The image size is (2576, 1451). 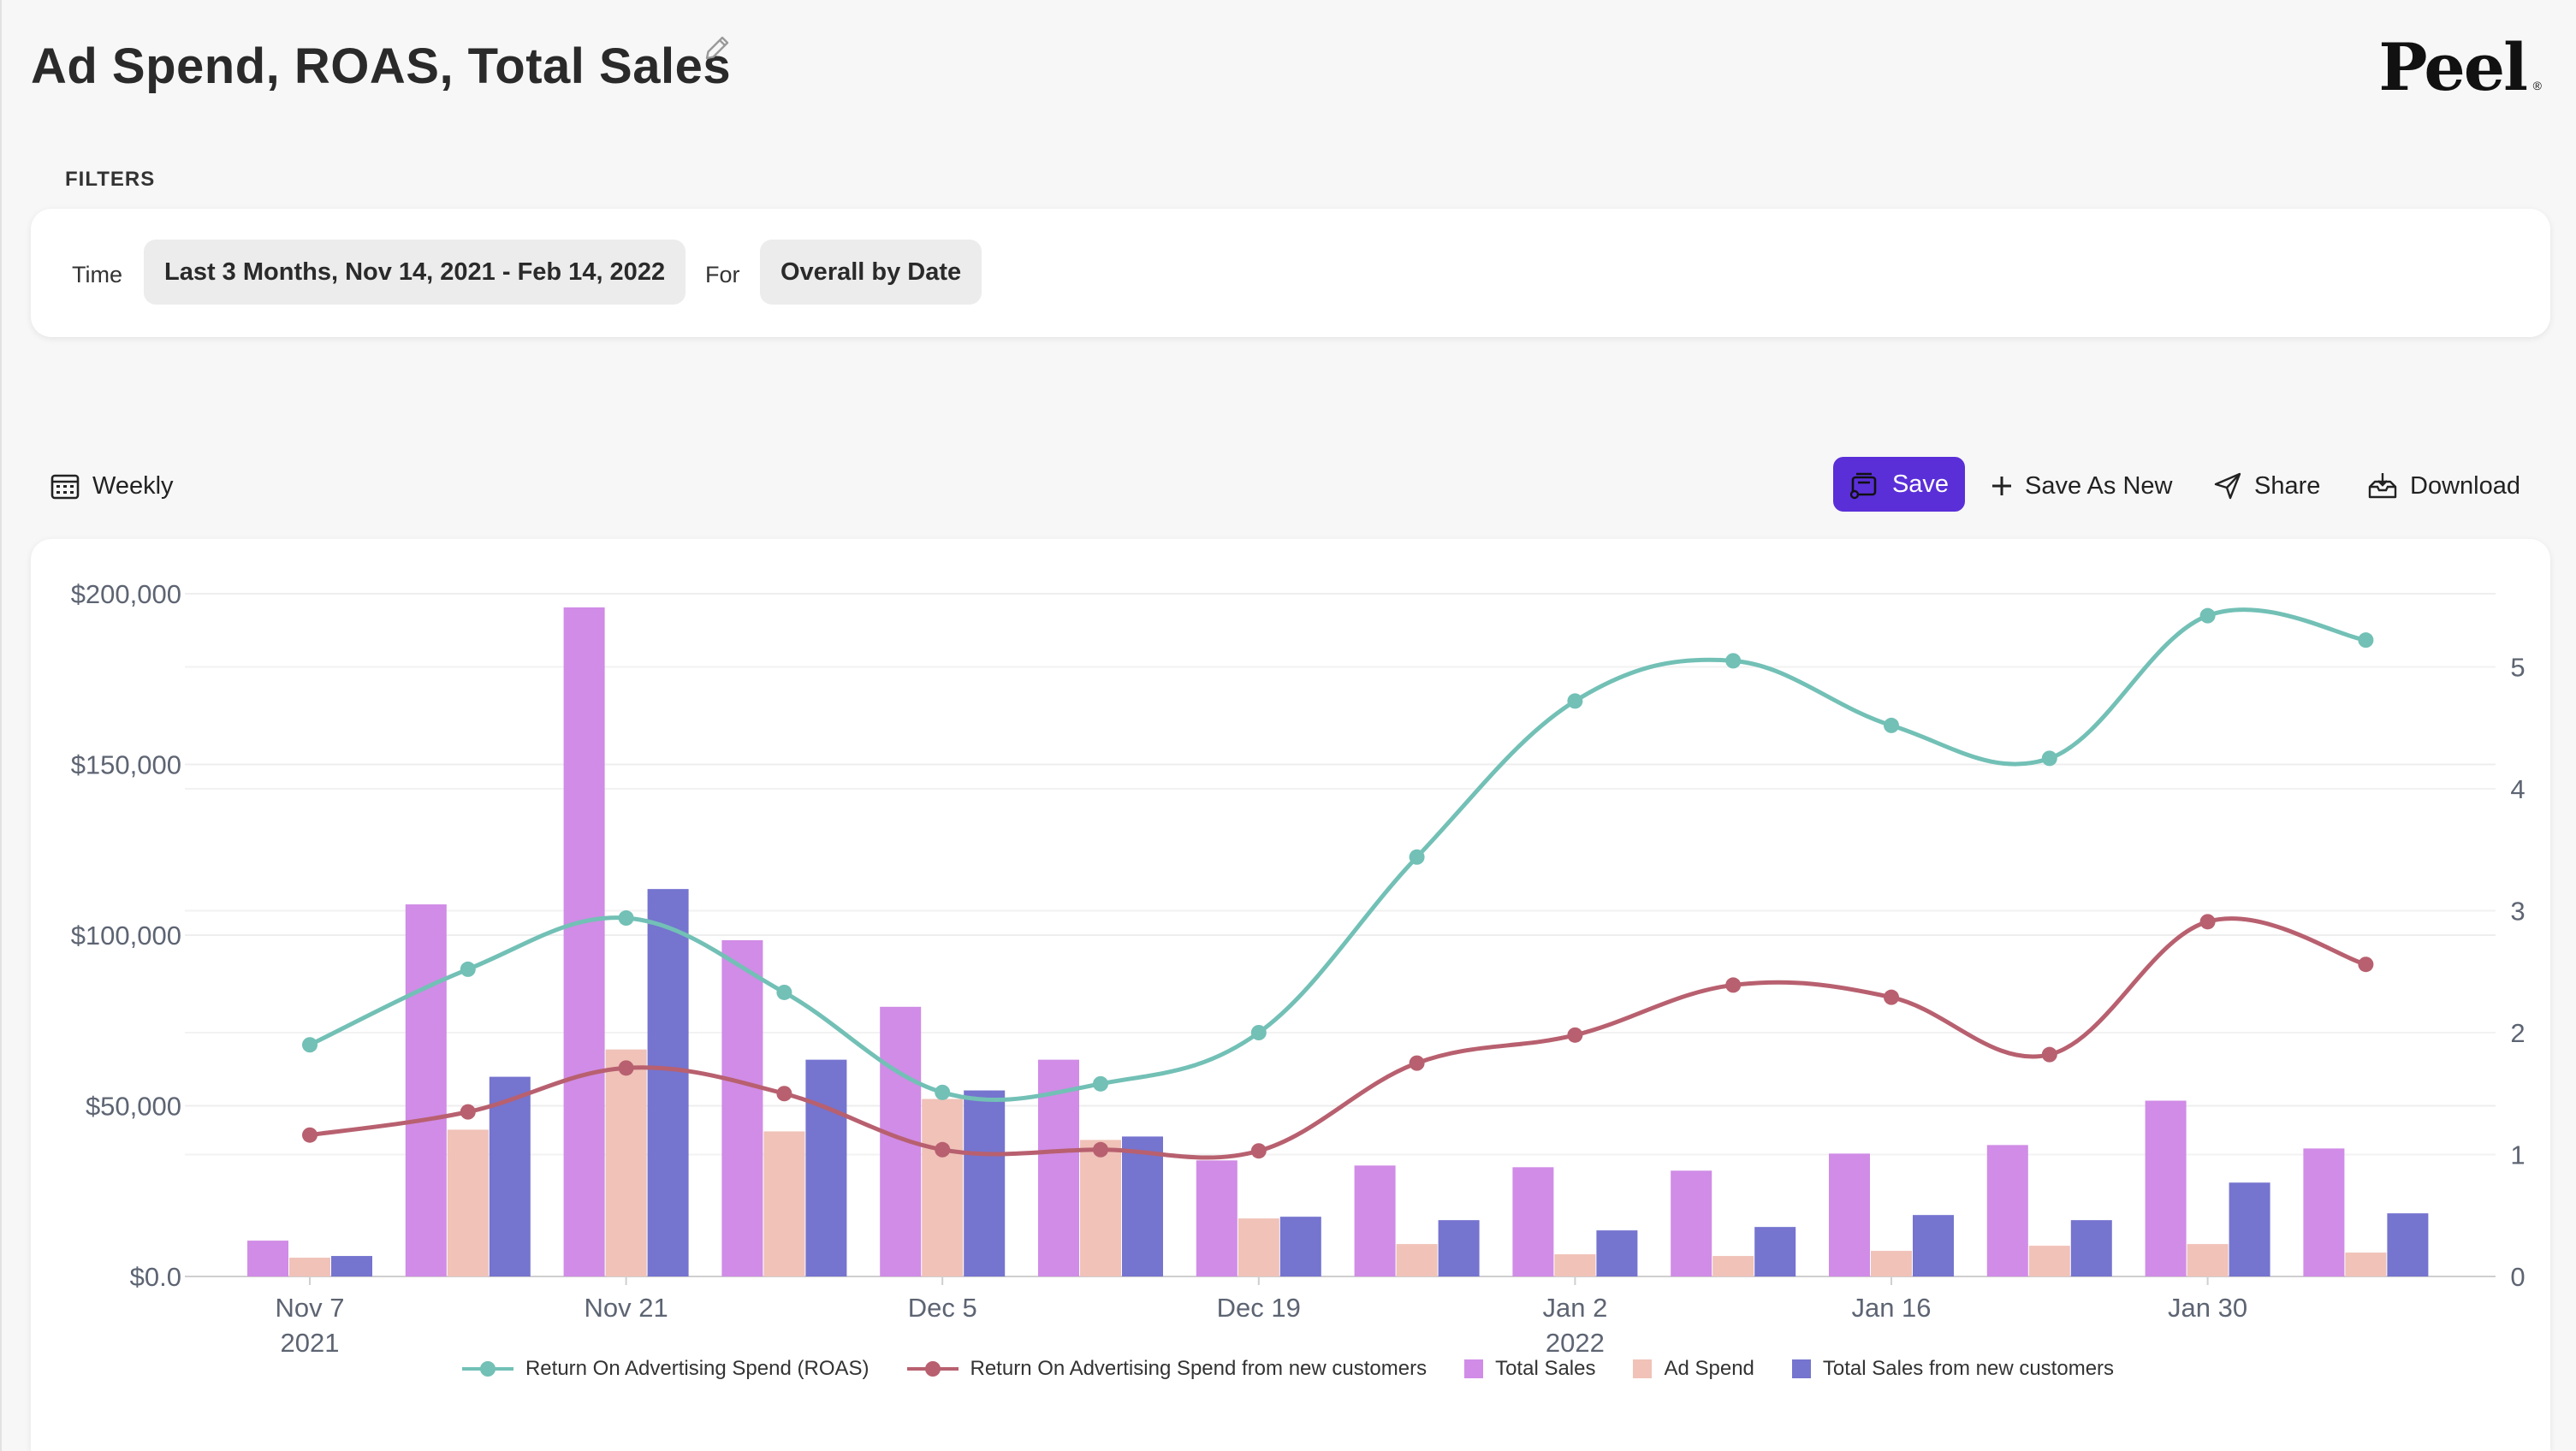 What do you see at coordinates (2517, 912) in the screenshot?
I see `y-right-tick-label: 3` at bounding box center [2517, 912].